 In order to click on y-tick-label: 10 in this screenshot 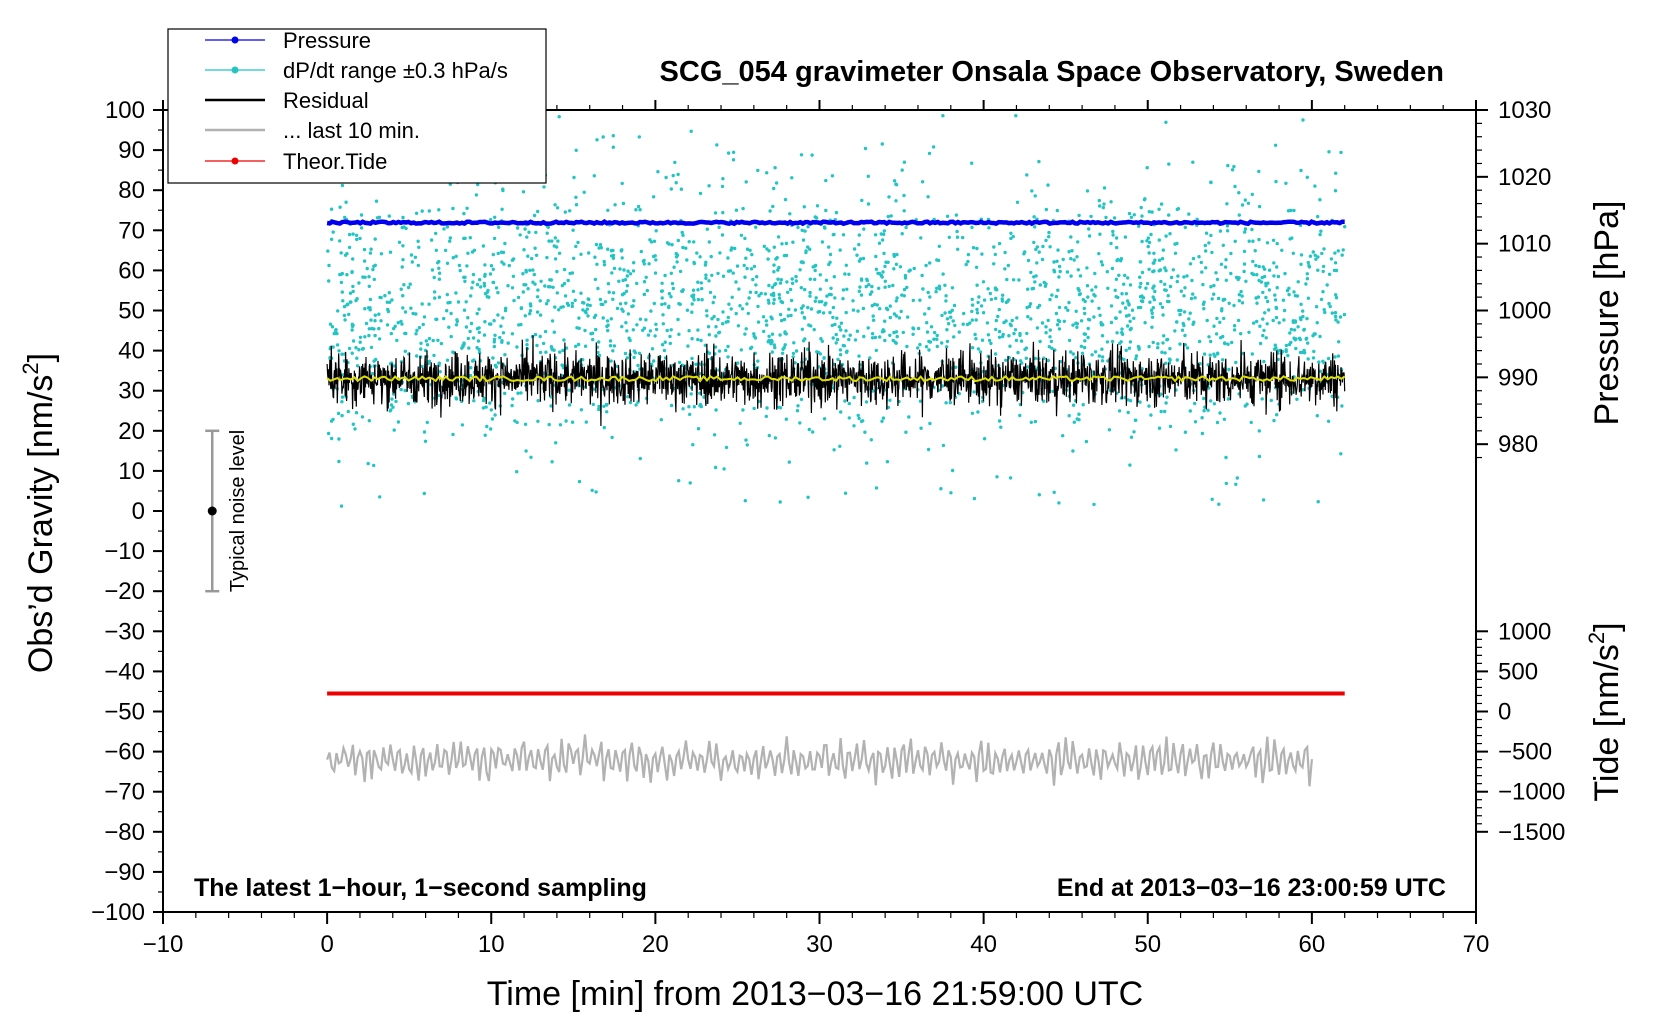, I will do `click(131, 471)`.